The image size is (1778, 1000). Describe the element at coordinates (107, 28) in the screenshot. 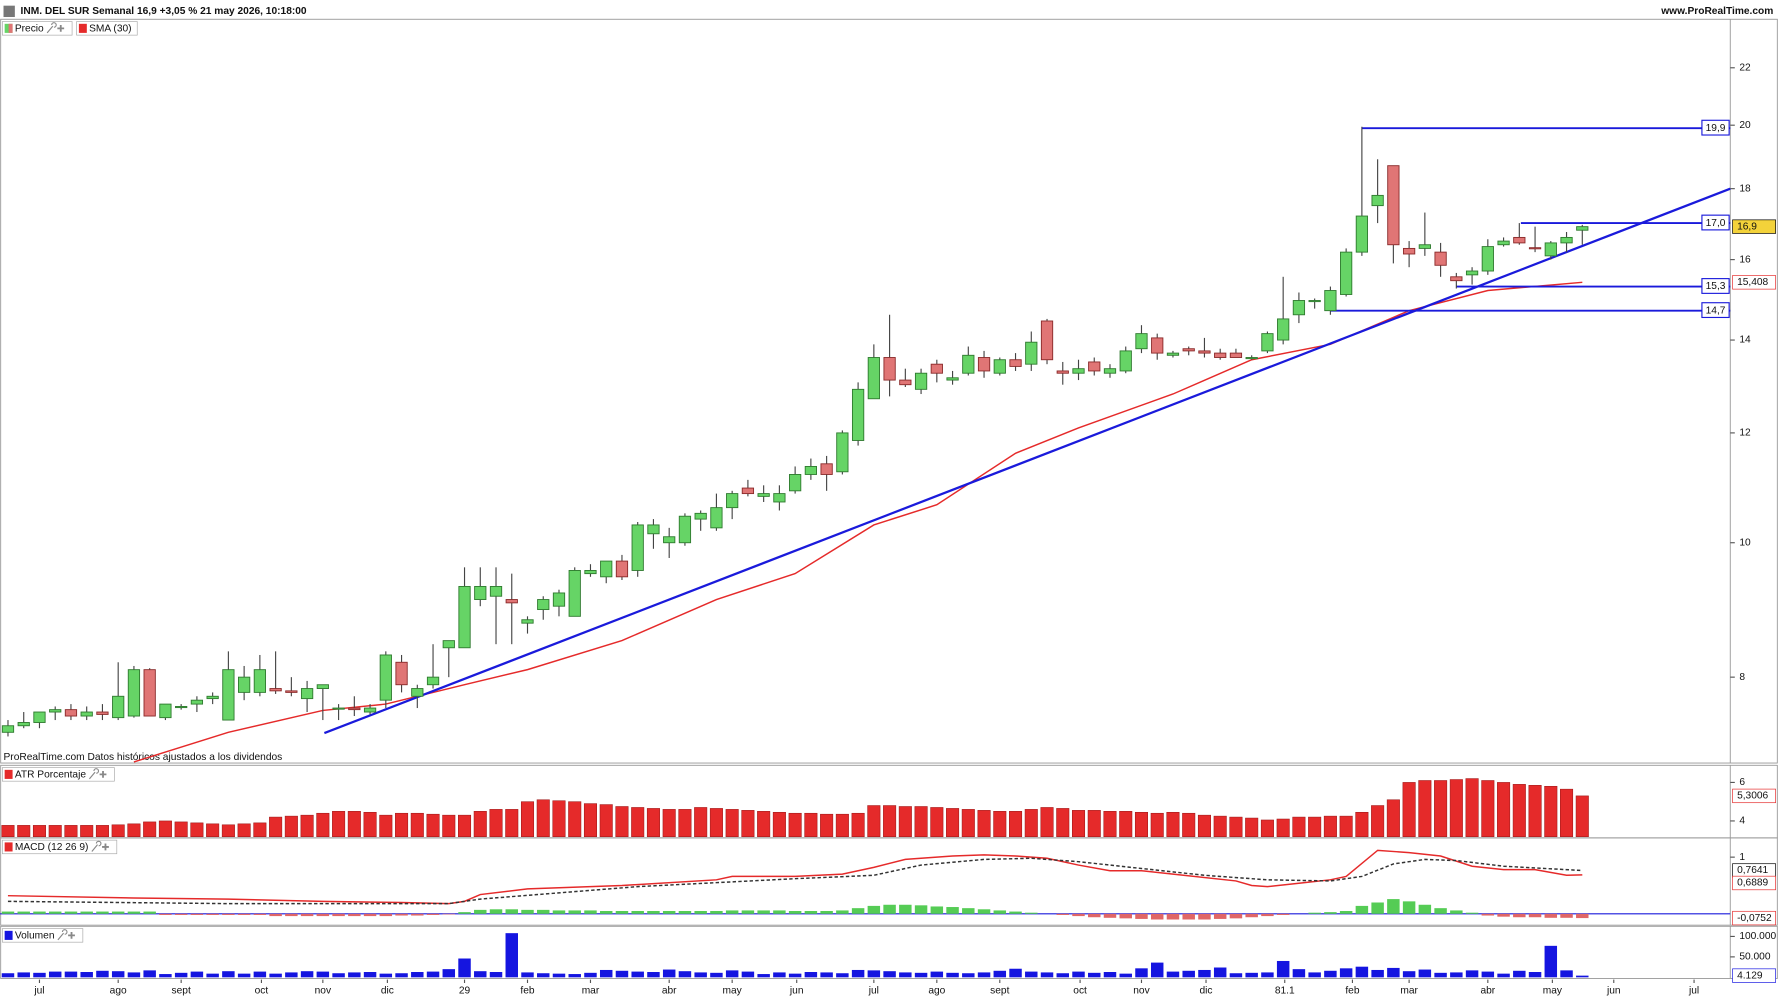

I see `legend-box` at that location.